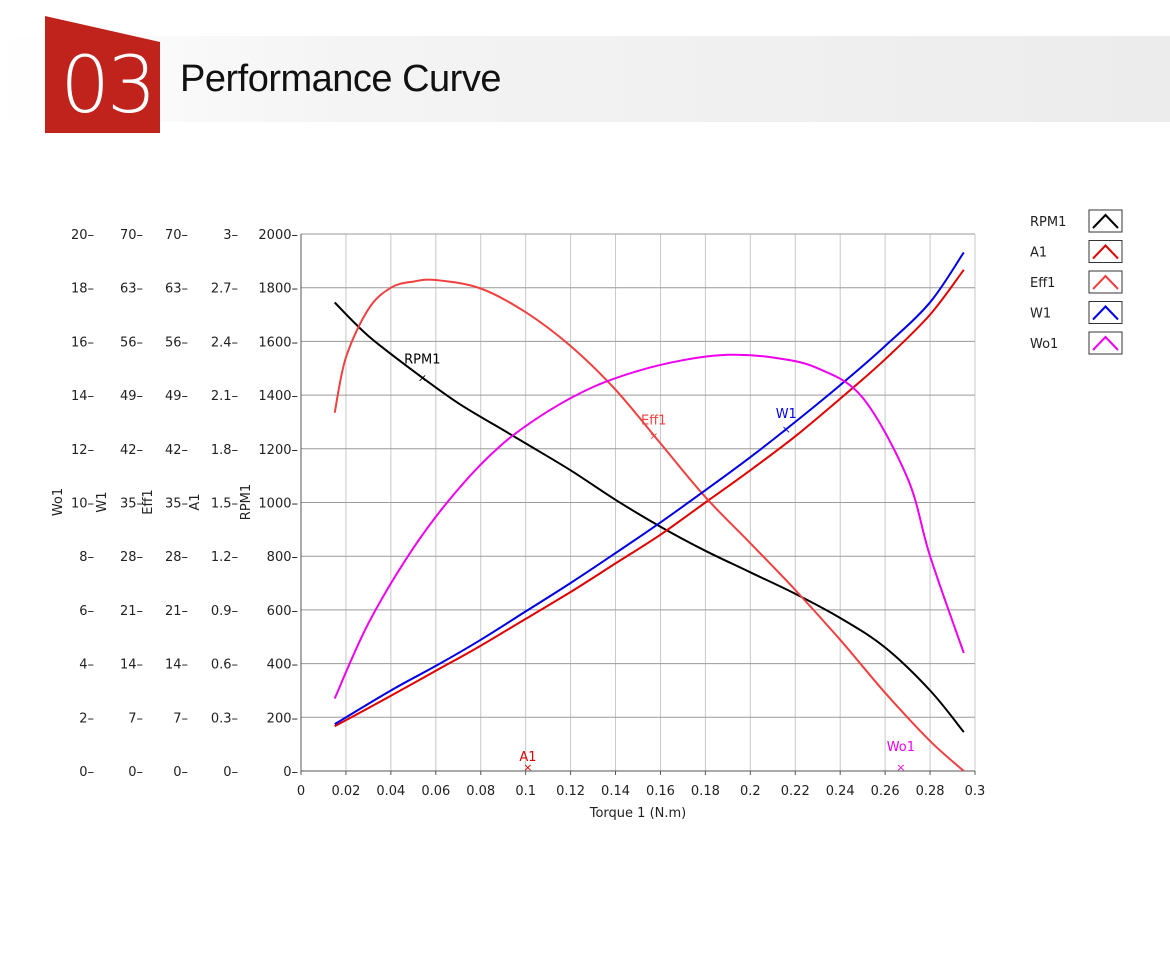 The width and height of the screenshot is (1170, 953). I want to click on y-tick-label: 6–, so click(86, 611).